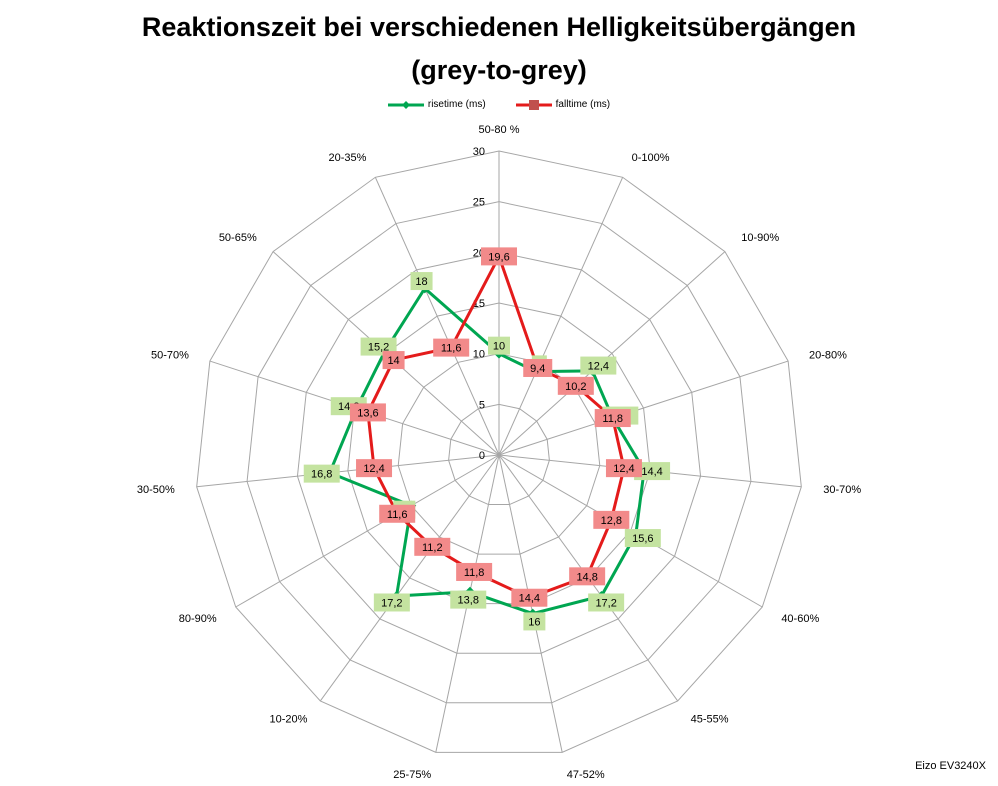 This screenshot has height=786, width=998. What do you see at coordinates (482, 405) in the screenshot?
I see `tick-label: 5` at bounding box center [482, 405].